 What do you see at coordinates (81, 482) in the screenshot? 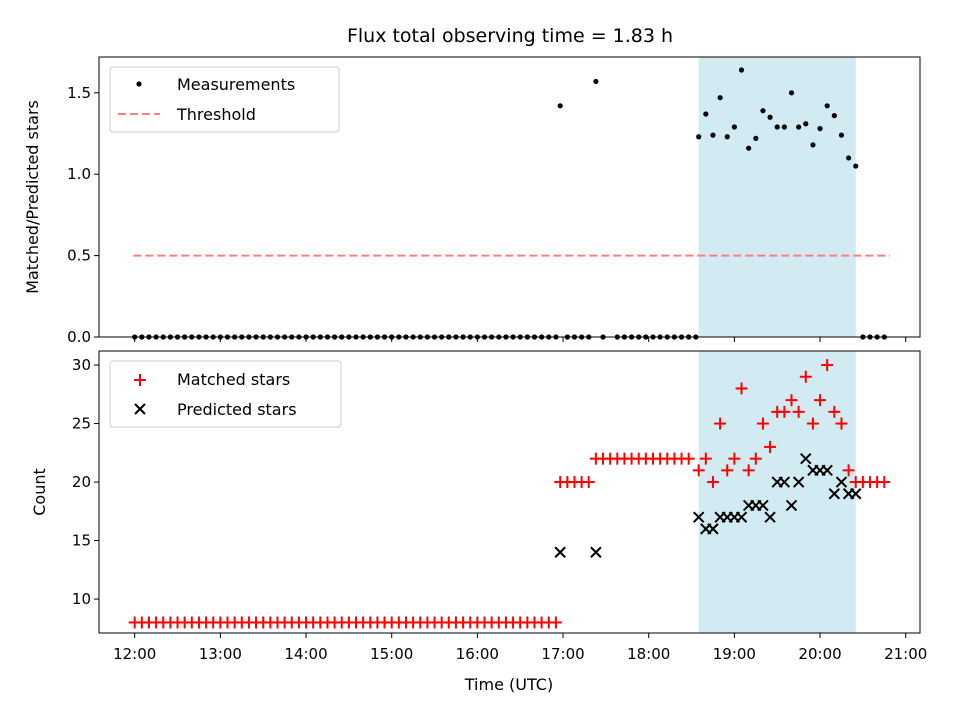
I see `y-tick-label: 20` at bounding box center [81, 482].